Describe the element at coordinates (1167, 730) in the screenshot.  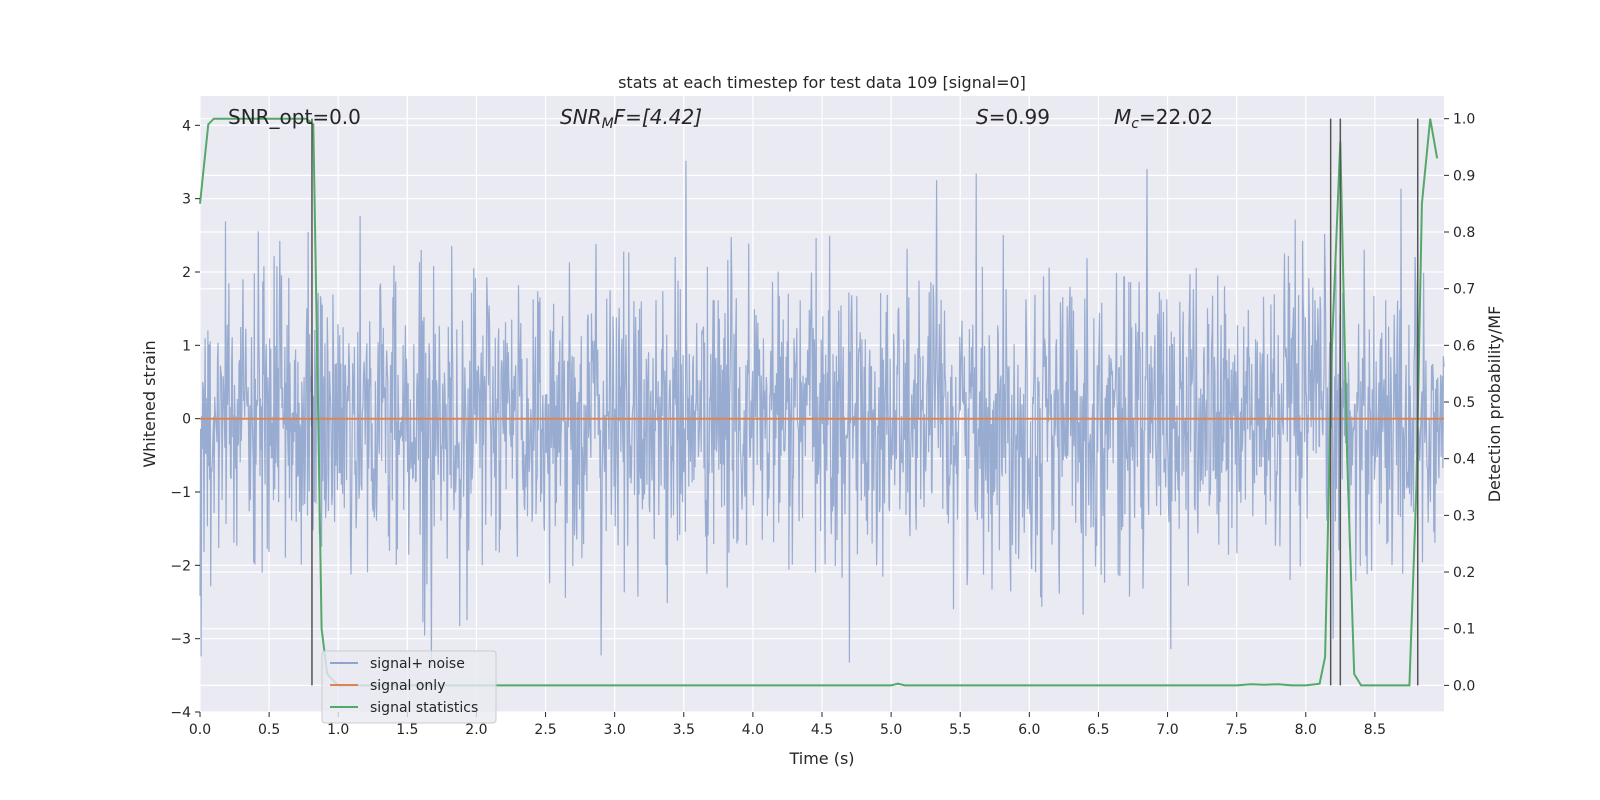
I see `x-tick-label-7: 7.0` at that location.